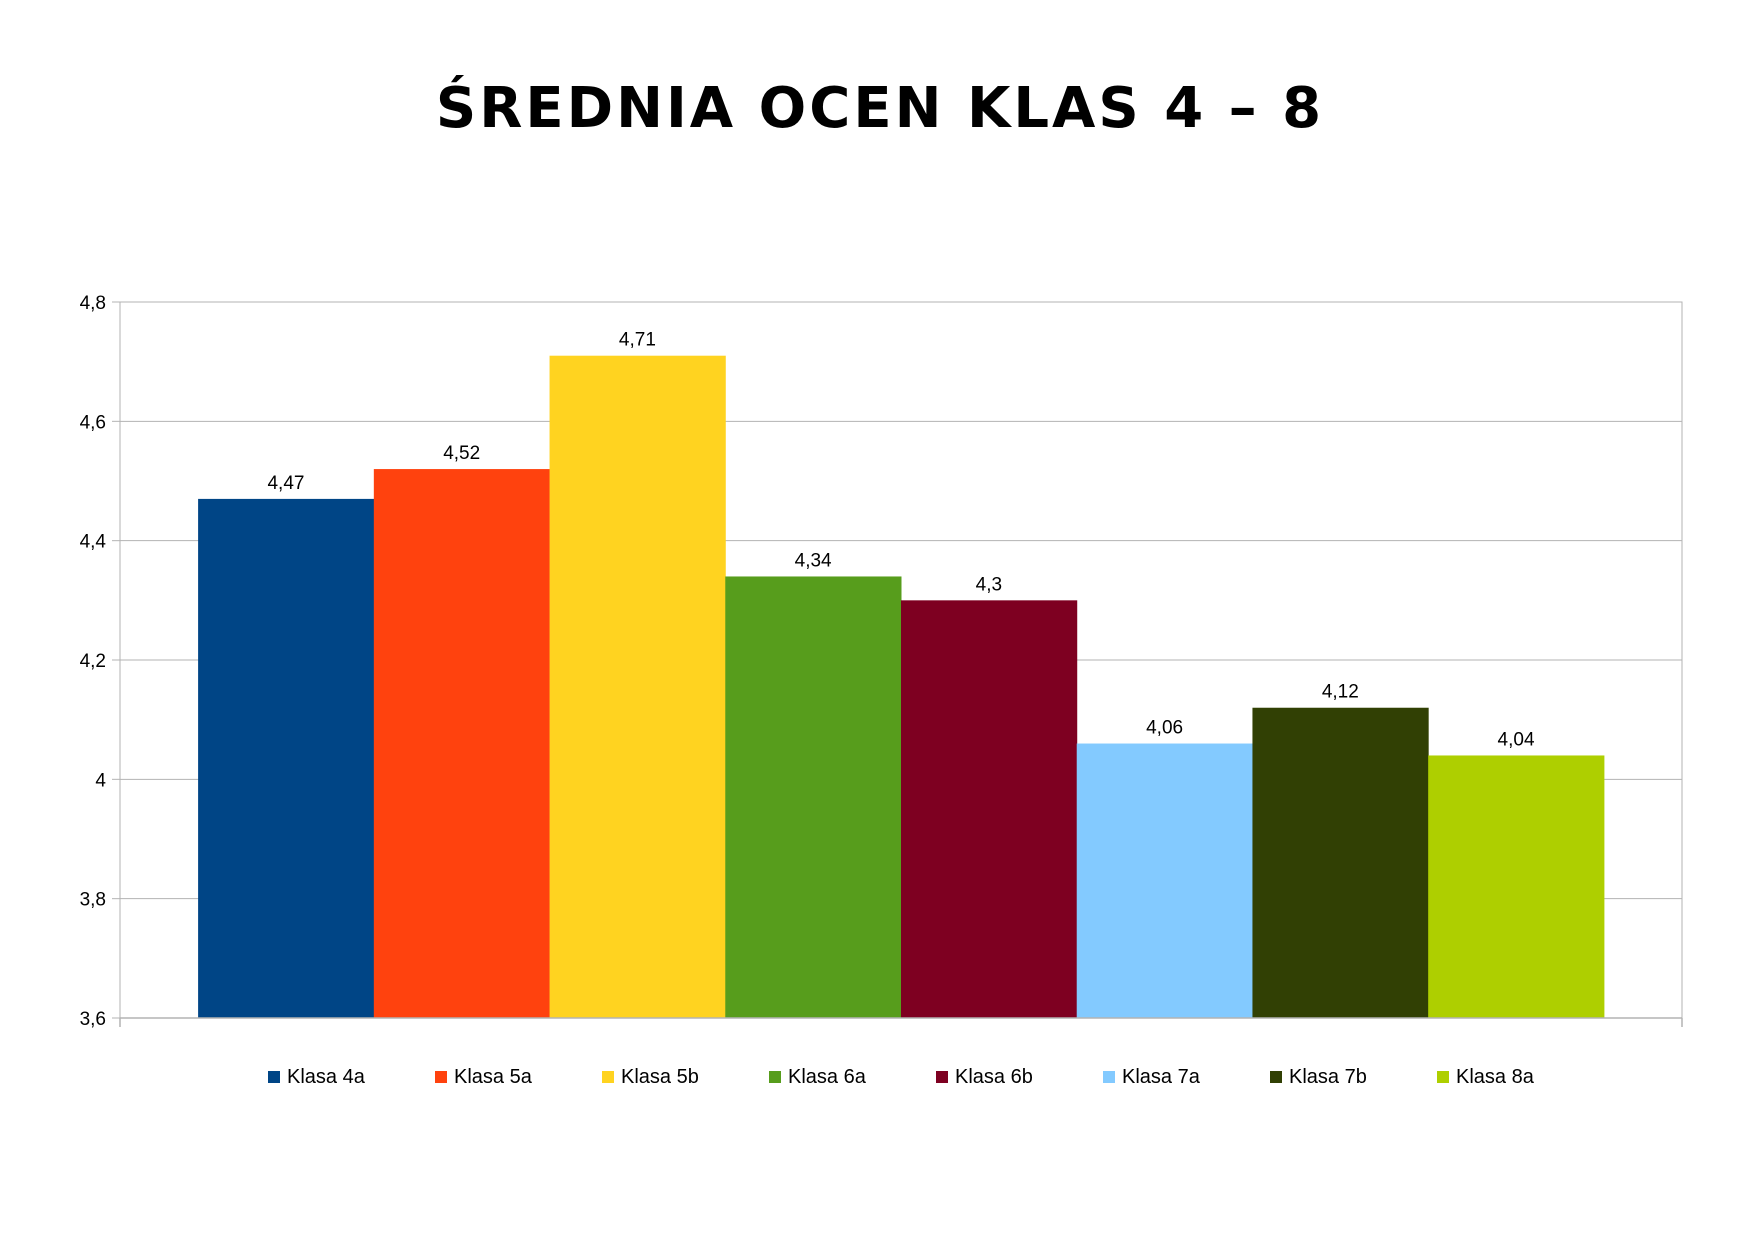  What do you see at coordinates (813, 560) in the screenshot?
I see `data-label-klasa-6a: 4,34` at bounding box center [813, 560].